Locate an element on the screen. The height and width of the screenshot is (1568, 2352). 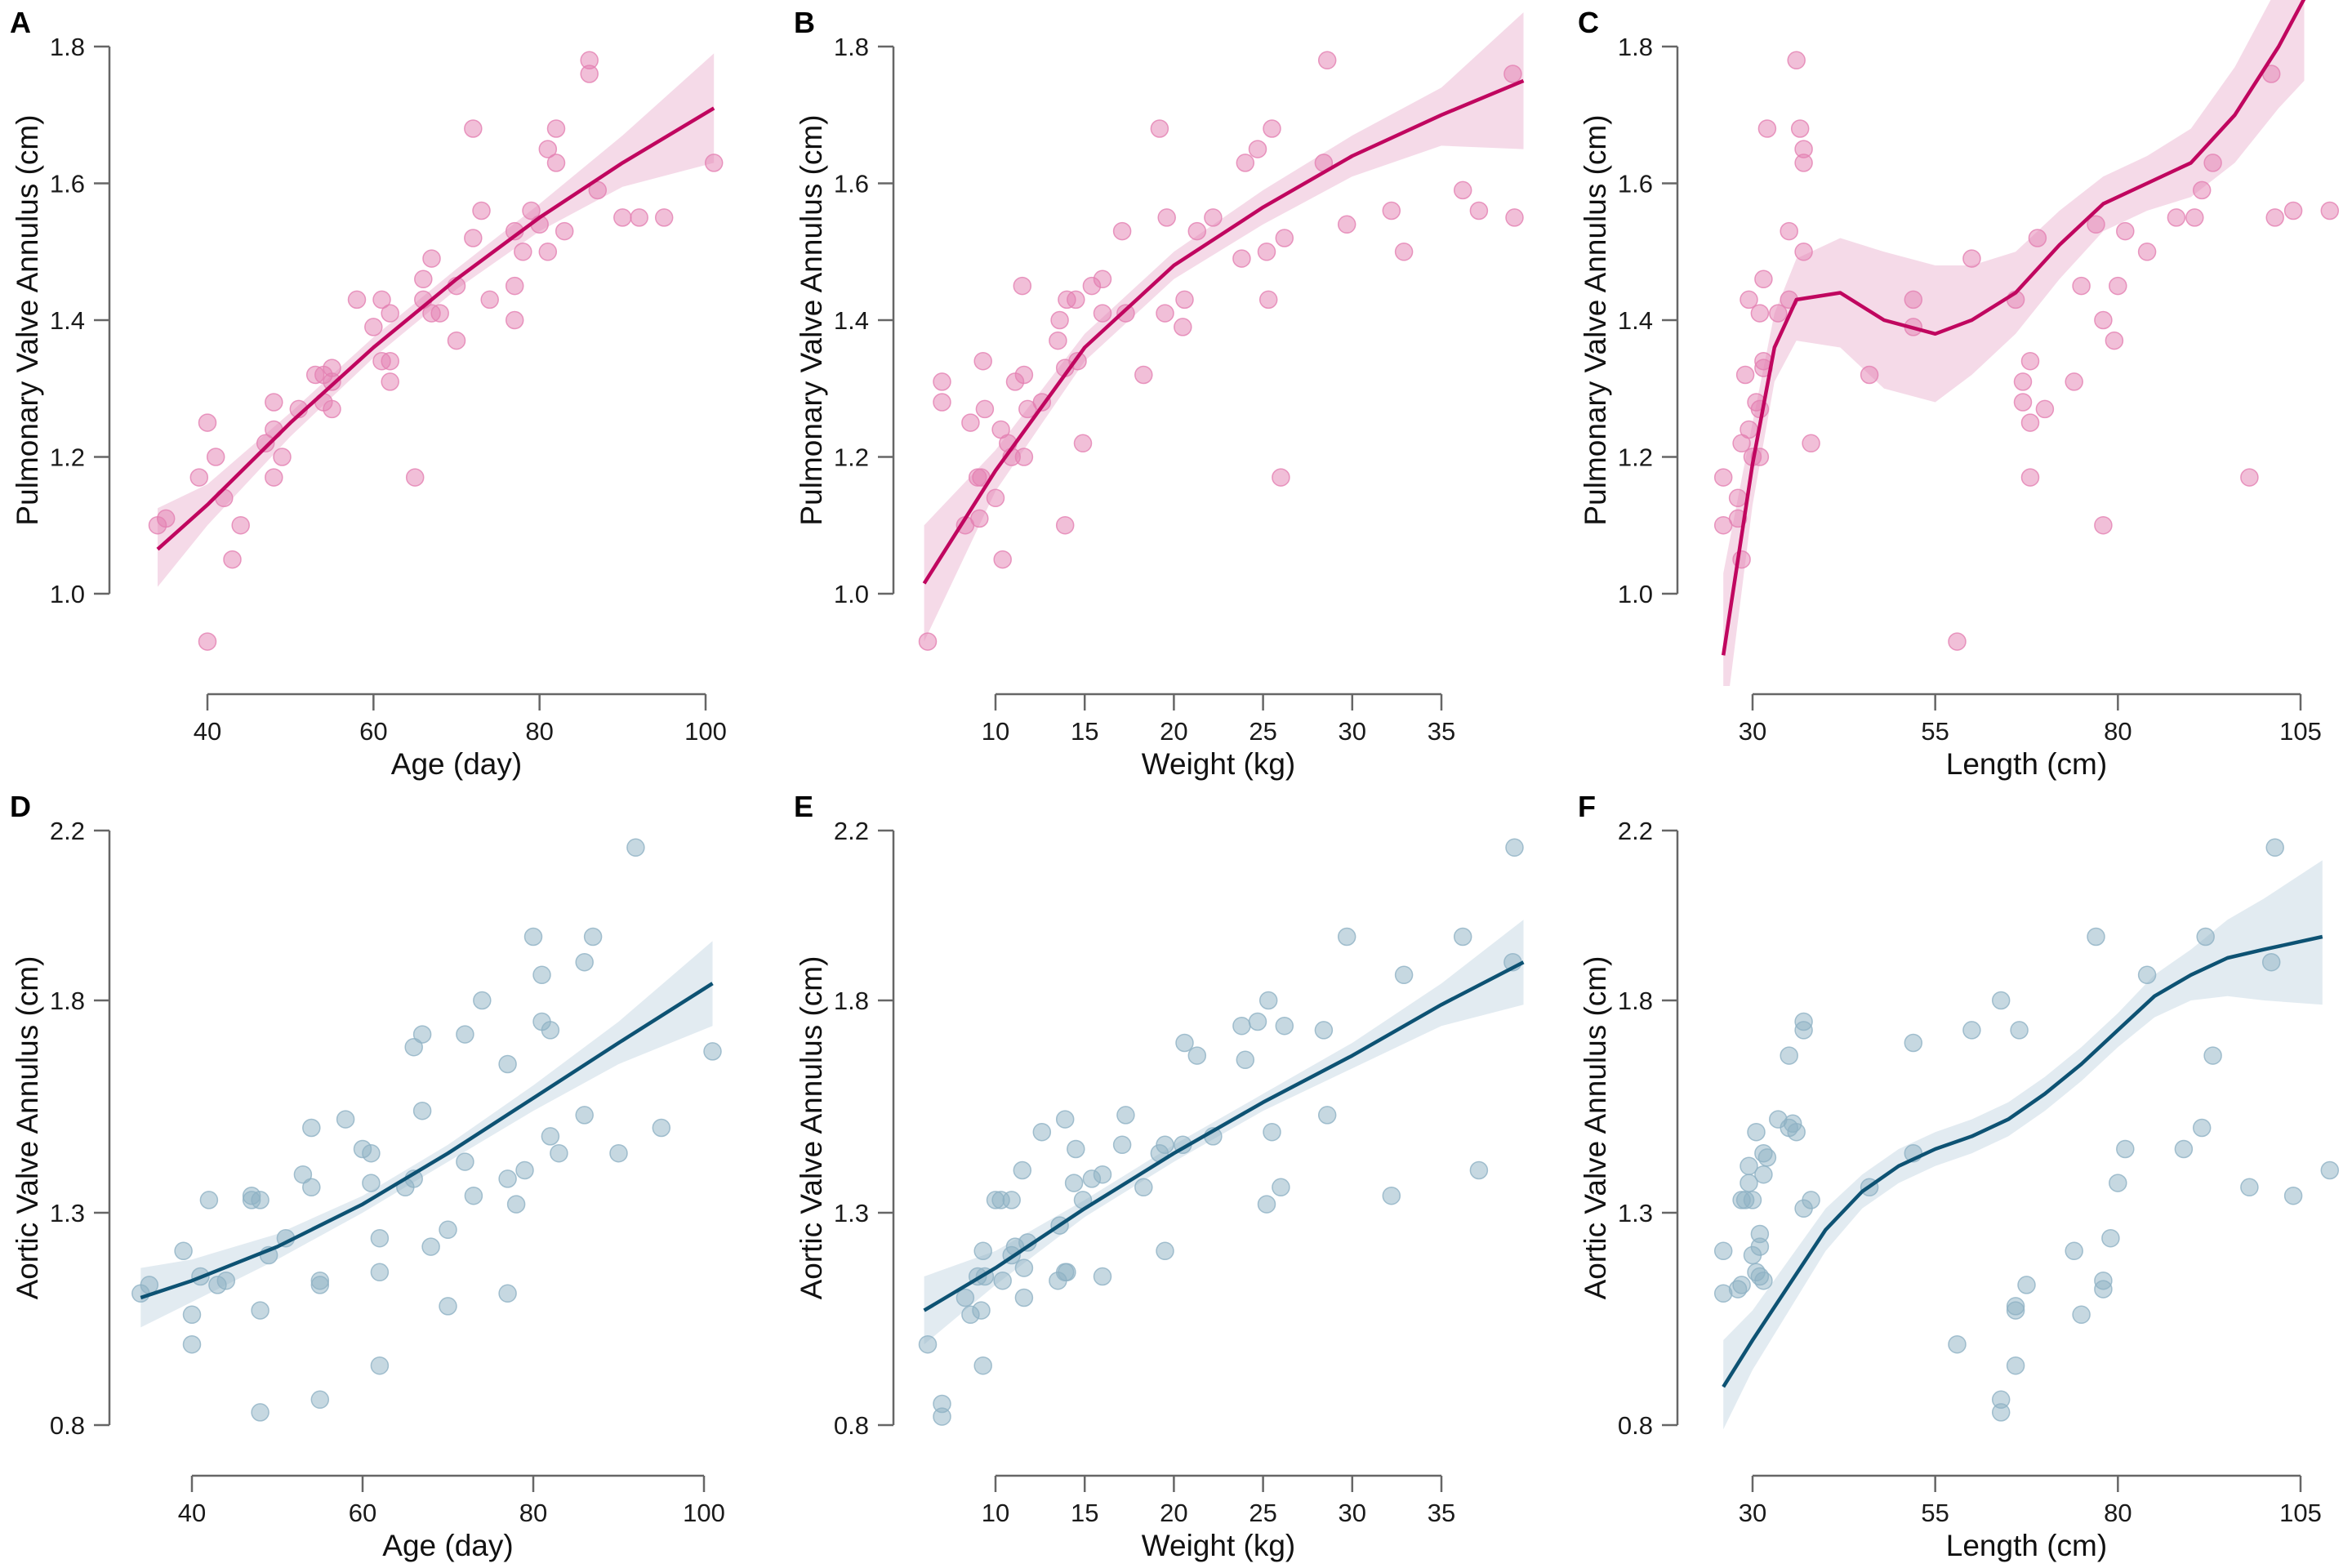
x-tick-label: 35 is located at coordinates (1441, 1513).